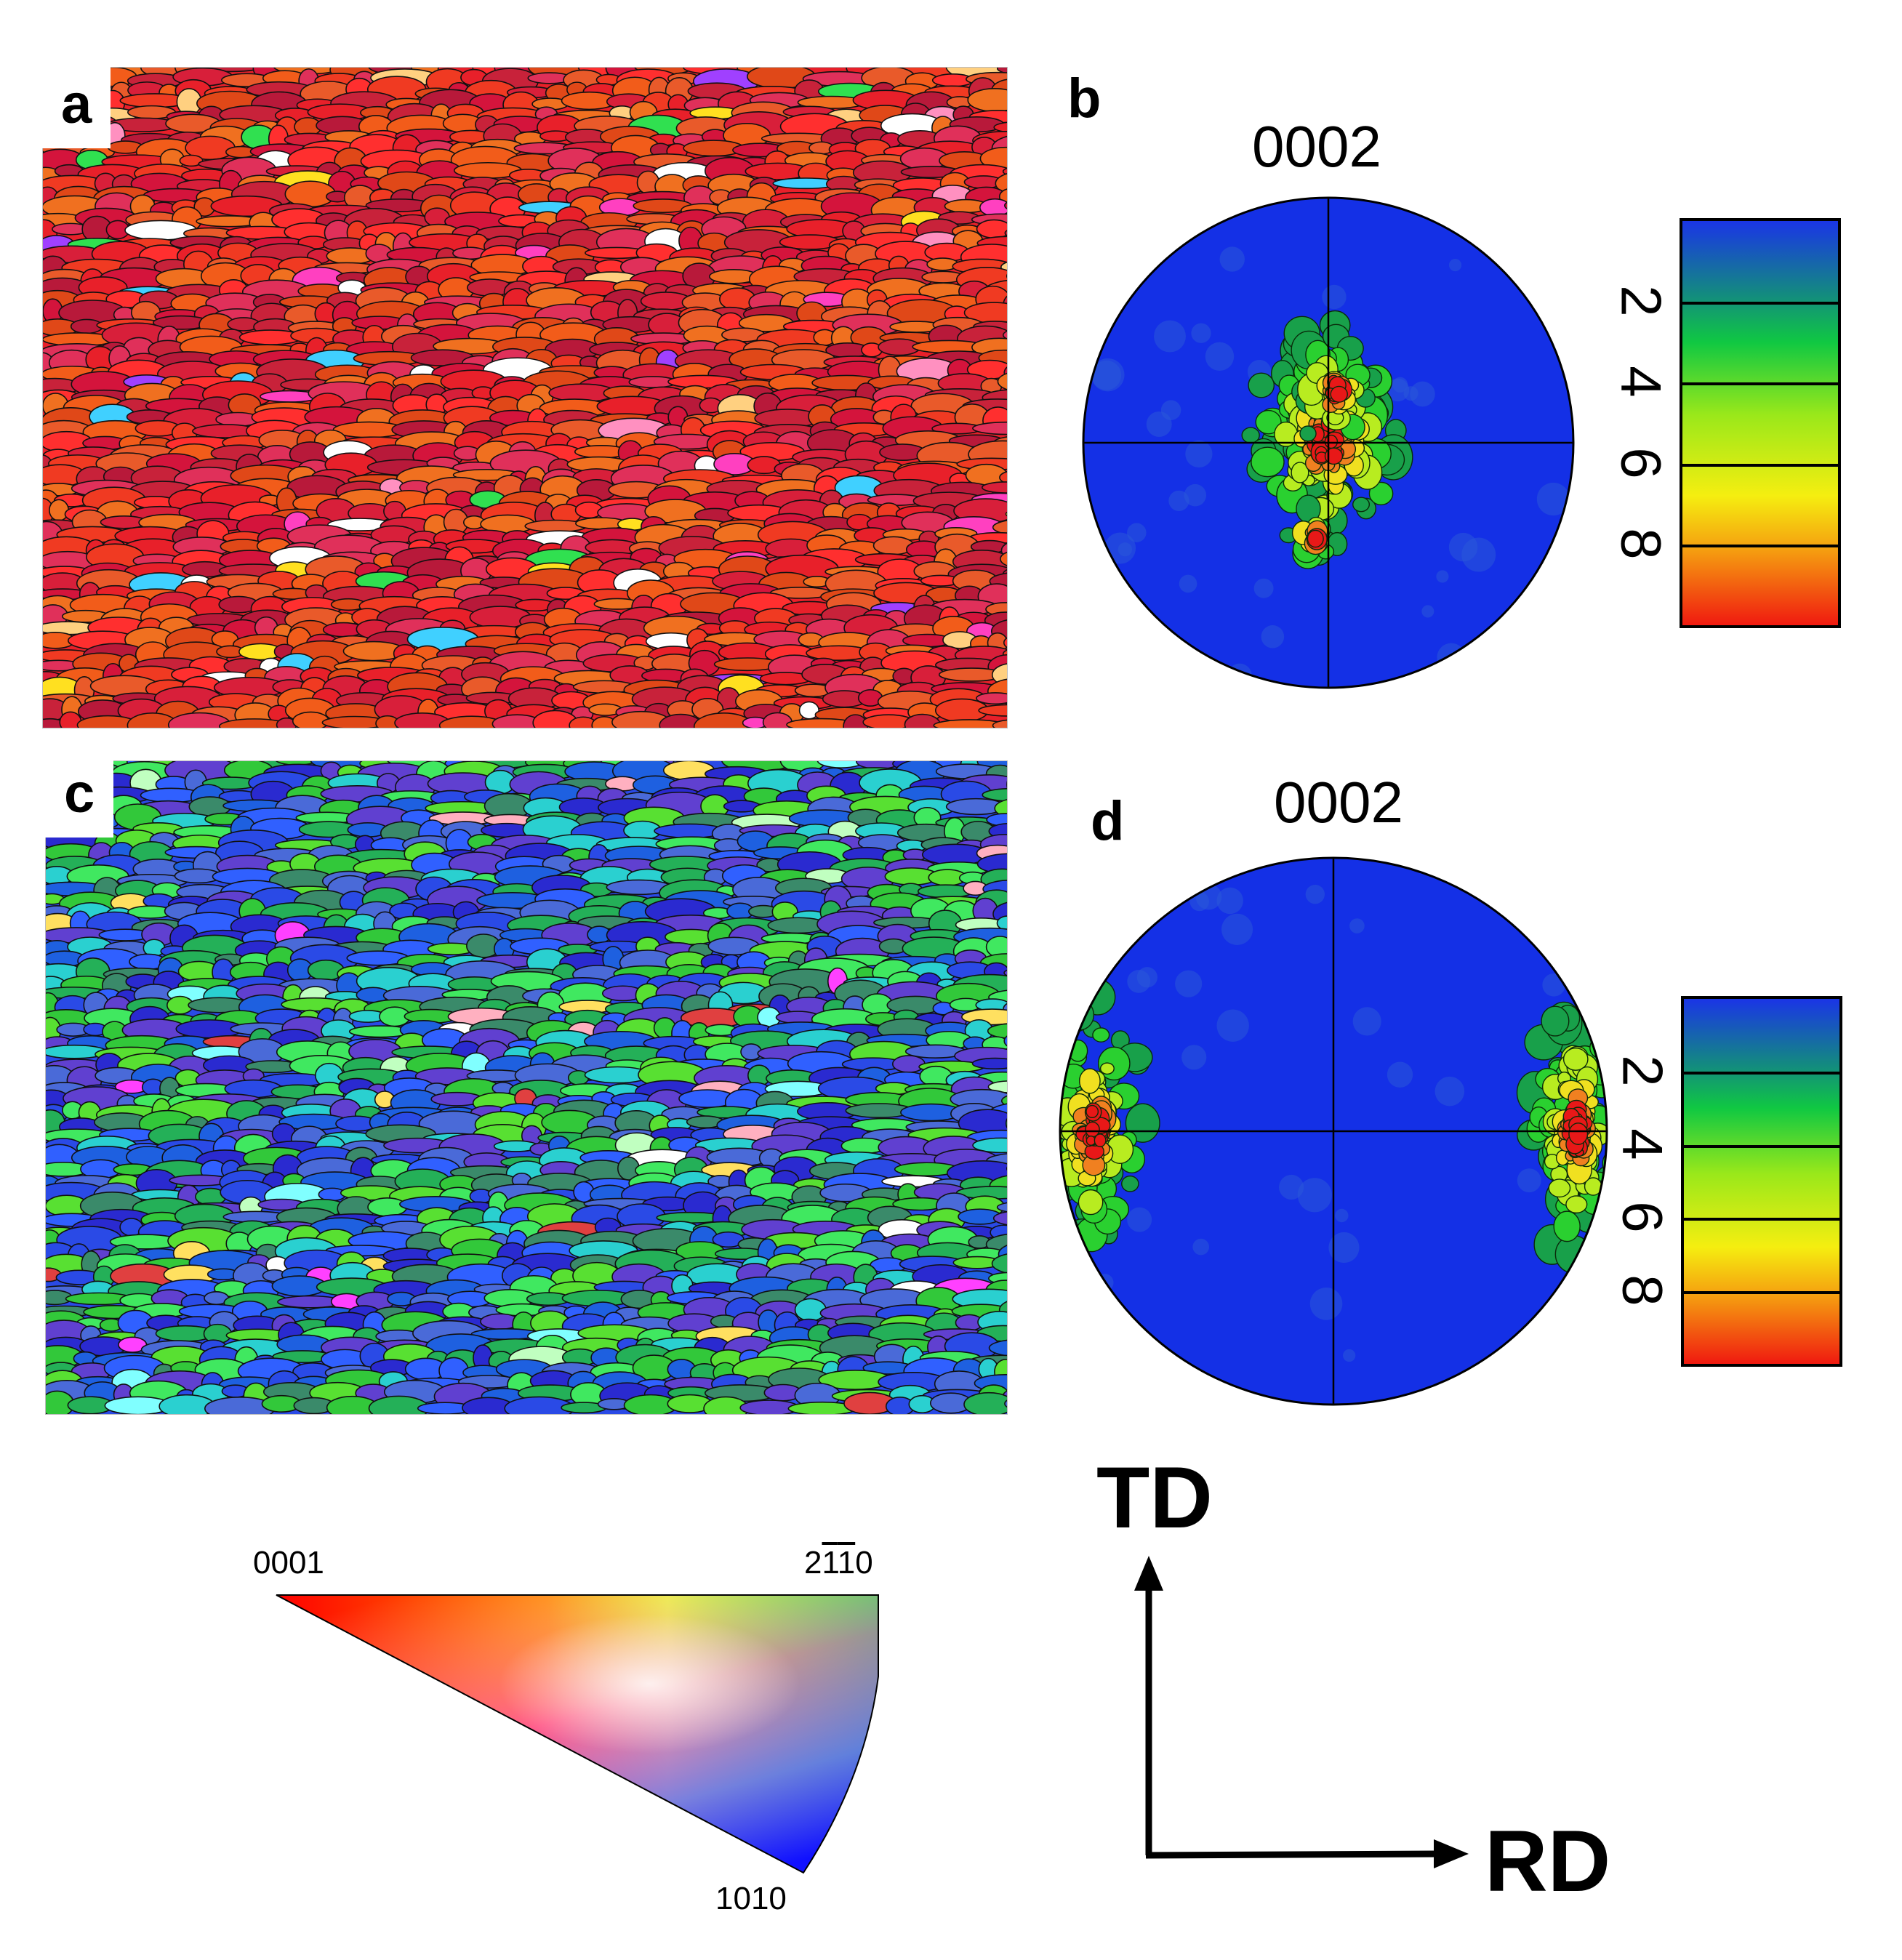 This screenshot has height=1960, width=1902. I want to click on ipf-label-0001: 0001, so click(288, 1563).